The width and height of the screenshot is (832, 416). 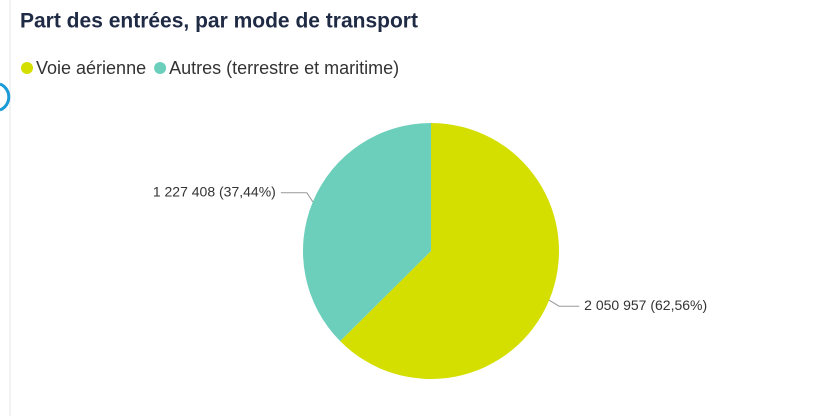 What do you see at coordinates (219, 21) in the screenshot?
I see `chart-title: Part des entrées, par mode de transport` at bounding box center [219, 21].